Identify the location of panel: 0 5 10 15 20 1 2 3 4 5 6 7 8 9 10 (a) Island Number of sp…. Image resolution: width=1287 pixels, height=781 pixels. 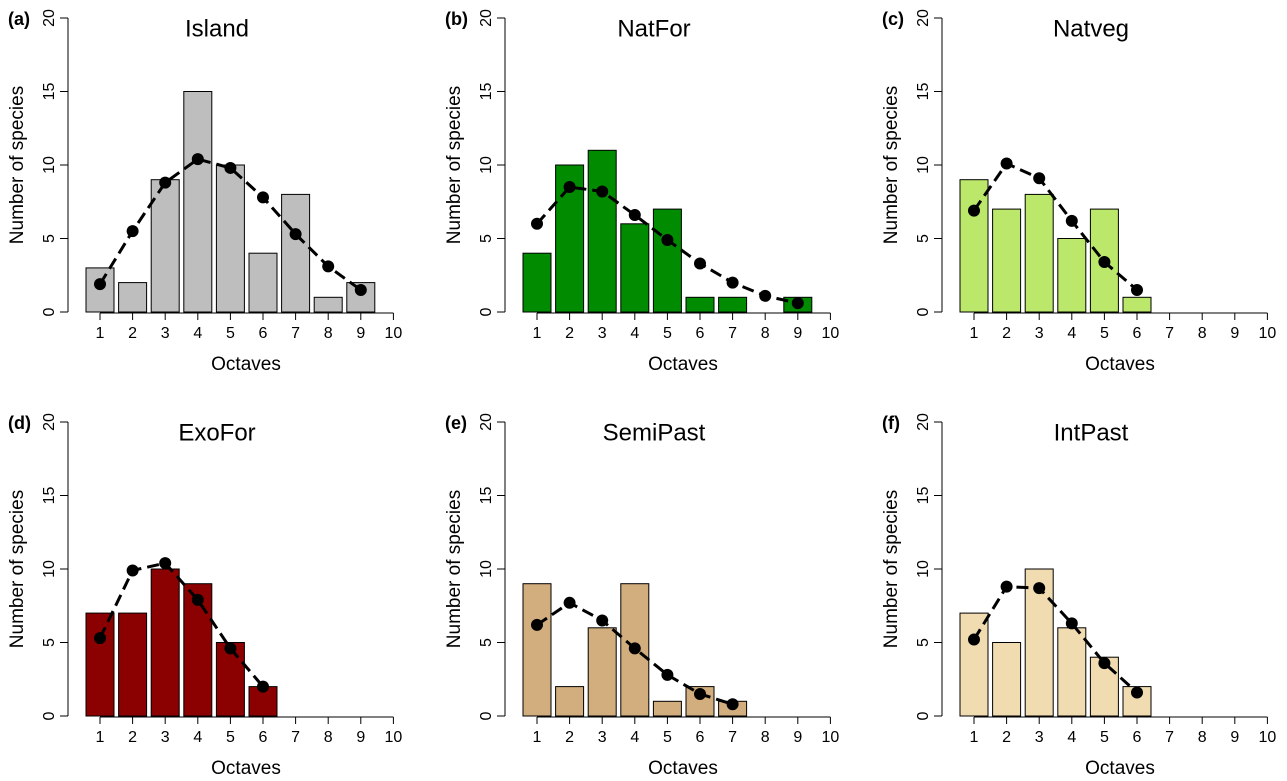
(204, 192).